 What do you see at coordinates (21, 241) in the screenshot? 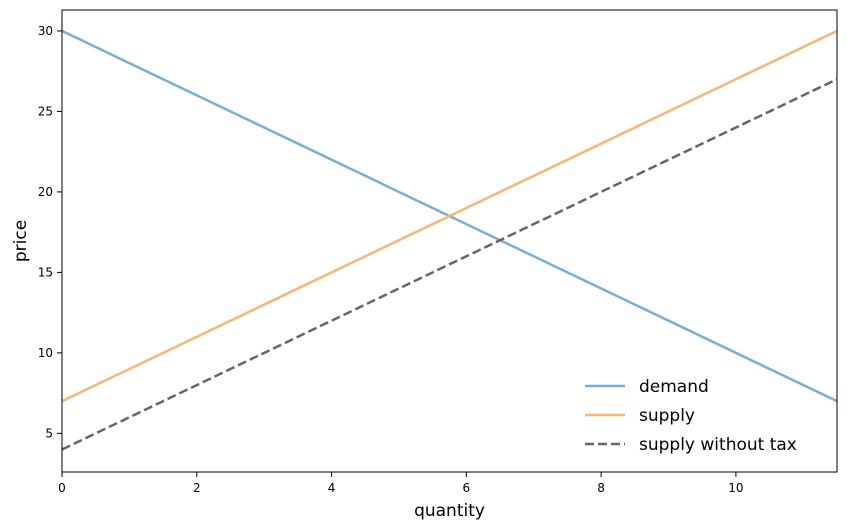
I see `y-axis-title: price` at bounding box center [21, 241].